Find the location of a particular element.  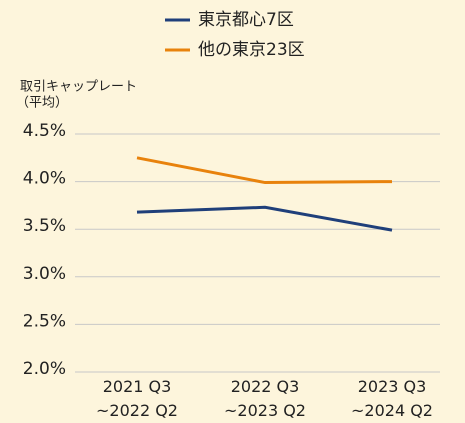

x-tick-label: 2021 Q3 ~2022 Q2 is located at coordinates (137, 398).